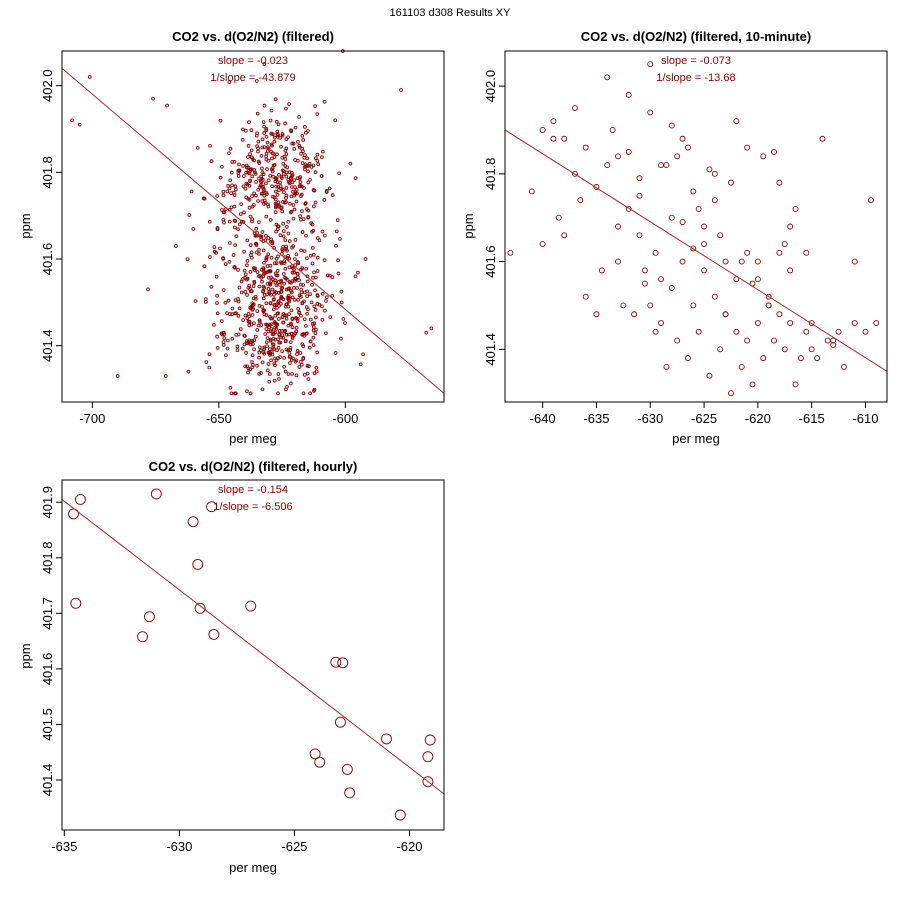 This screenshot has height=900, width=900. Describe the element at coordinates (345, 418) in the screenshot. I see `x-tick-label: -600` at that location.